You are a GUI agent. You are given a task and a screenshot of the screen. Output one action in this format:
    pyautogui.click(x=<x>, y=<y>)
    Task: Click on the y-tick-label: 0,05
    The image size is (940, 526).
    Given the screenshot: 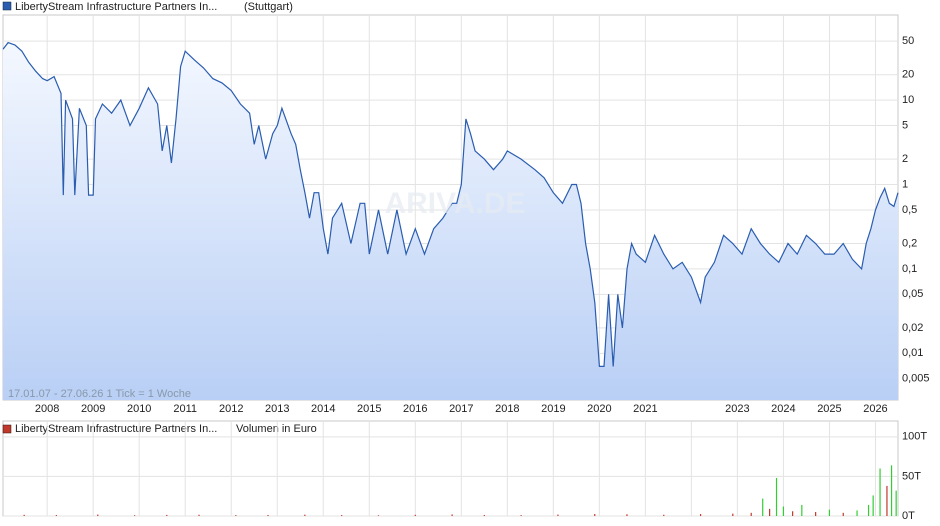 What is the action you would take?
    pyautogui.click(x=912, y=294)
    